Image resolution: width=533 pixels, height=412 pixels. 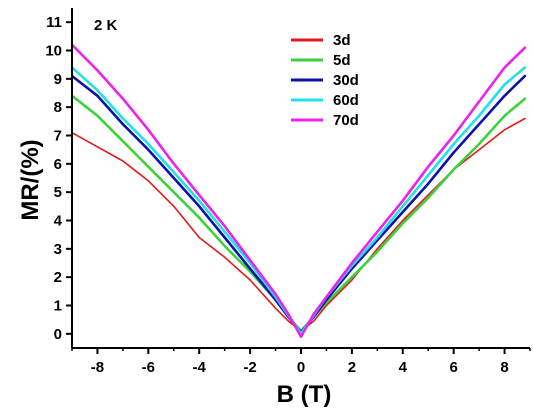 I want to click on y-tick-label: 0, so click(x=58, y=334).